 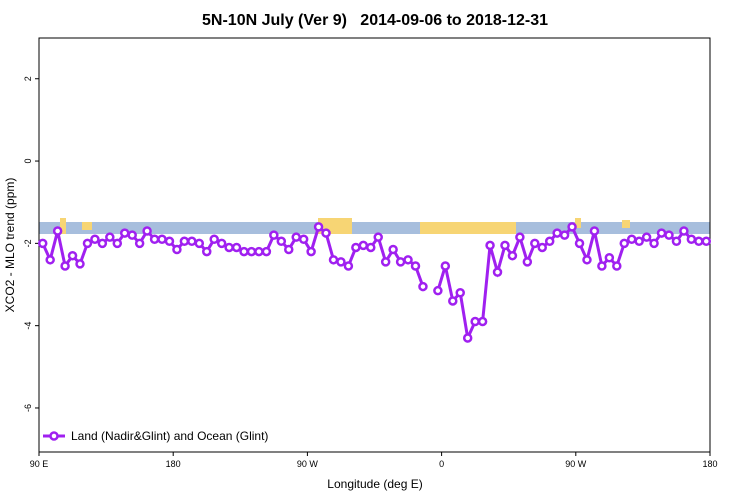 What do you see at coordinates (28, 243) in the screenshot?
I see `y-tick-label: -2` at bounding box center [28, 243].